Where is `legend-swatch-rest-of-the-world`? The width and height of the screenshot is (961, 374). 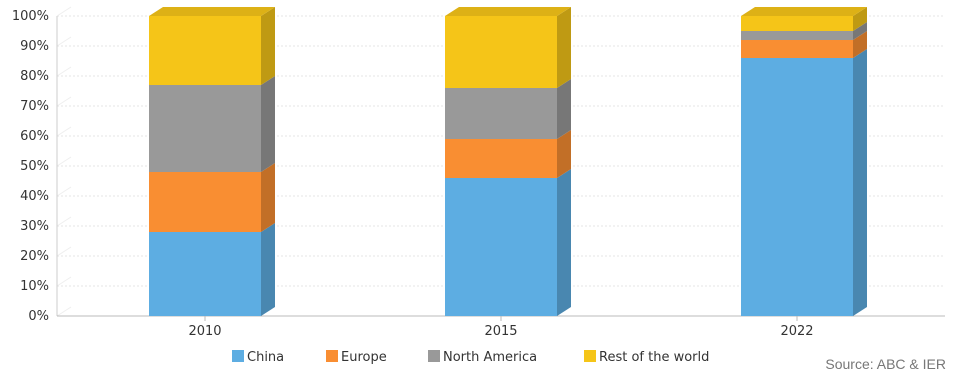 legend-swatch-rest-of-the-world is located at coordinates (590, 356).